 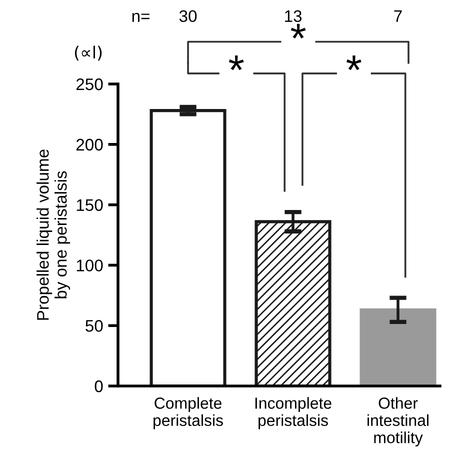 I want to click on y-tick-label: 100, so click(x=89, y=266).